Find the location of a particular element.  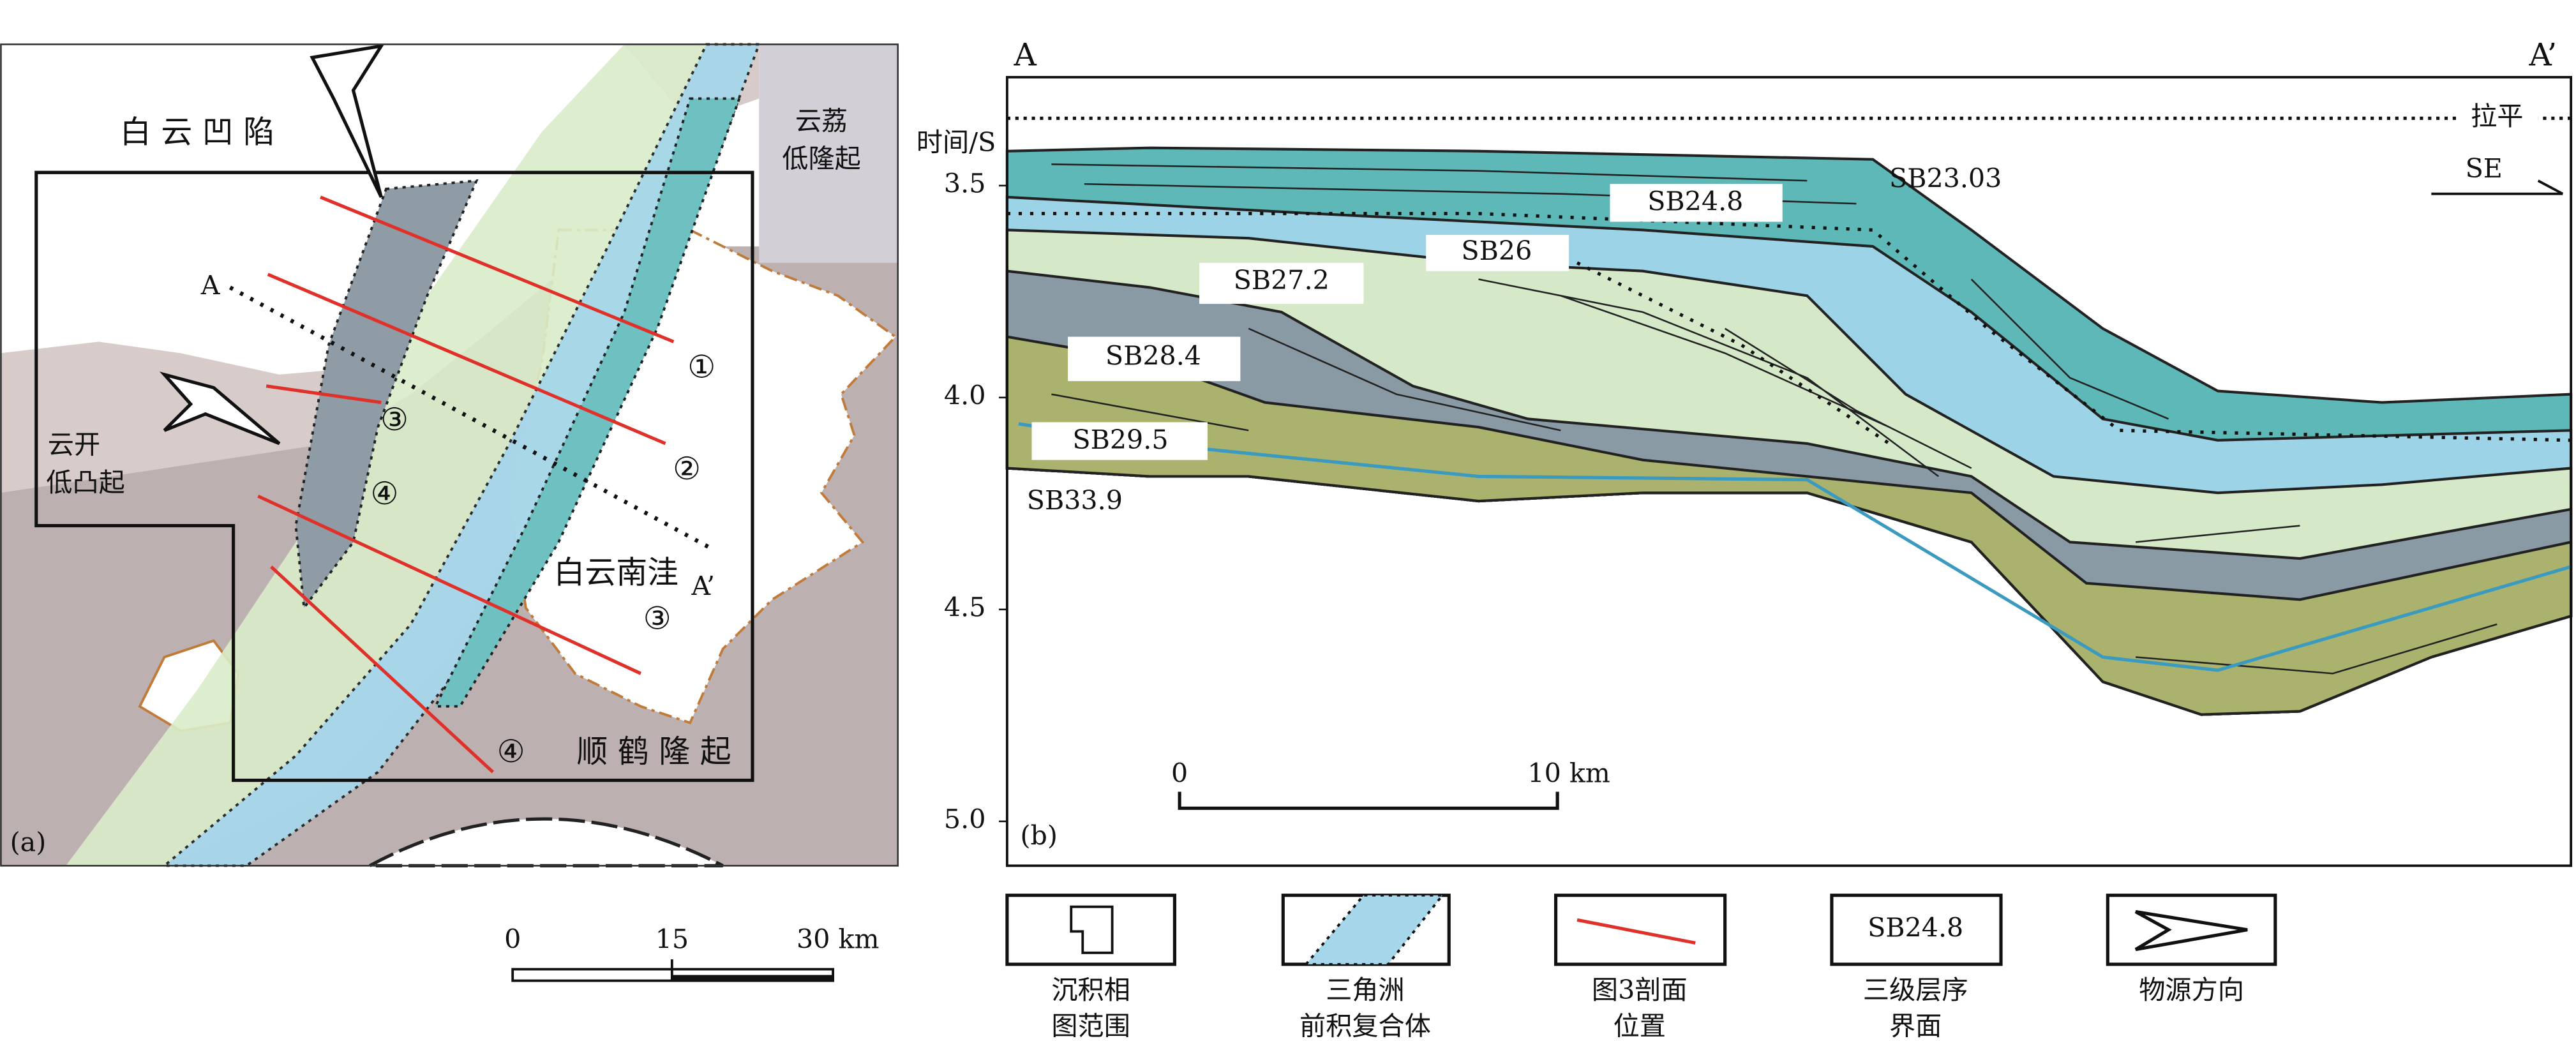

legend-label: 三角洲 is located at coordinates (1365, 990).